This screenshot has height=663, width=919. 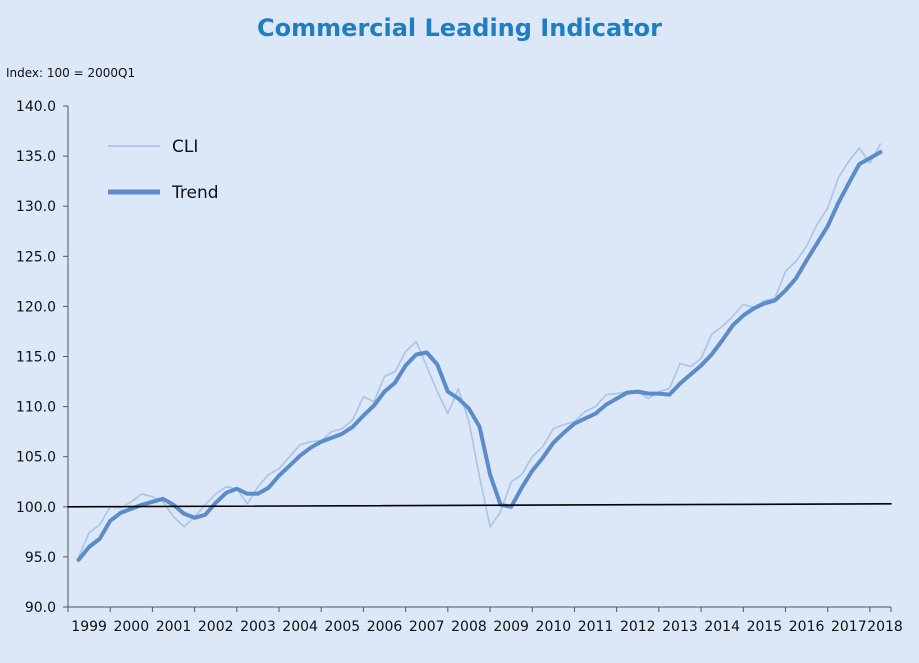 I want to click on x-tick-label: 2001, so click(x=174, y=627).